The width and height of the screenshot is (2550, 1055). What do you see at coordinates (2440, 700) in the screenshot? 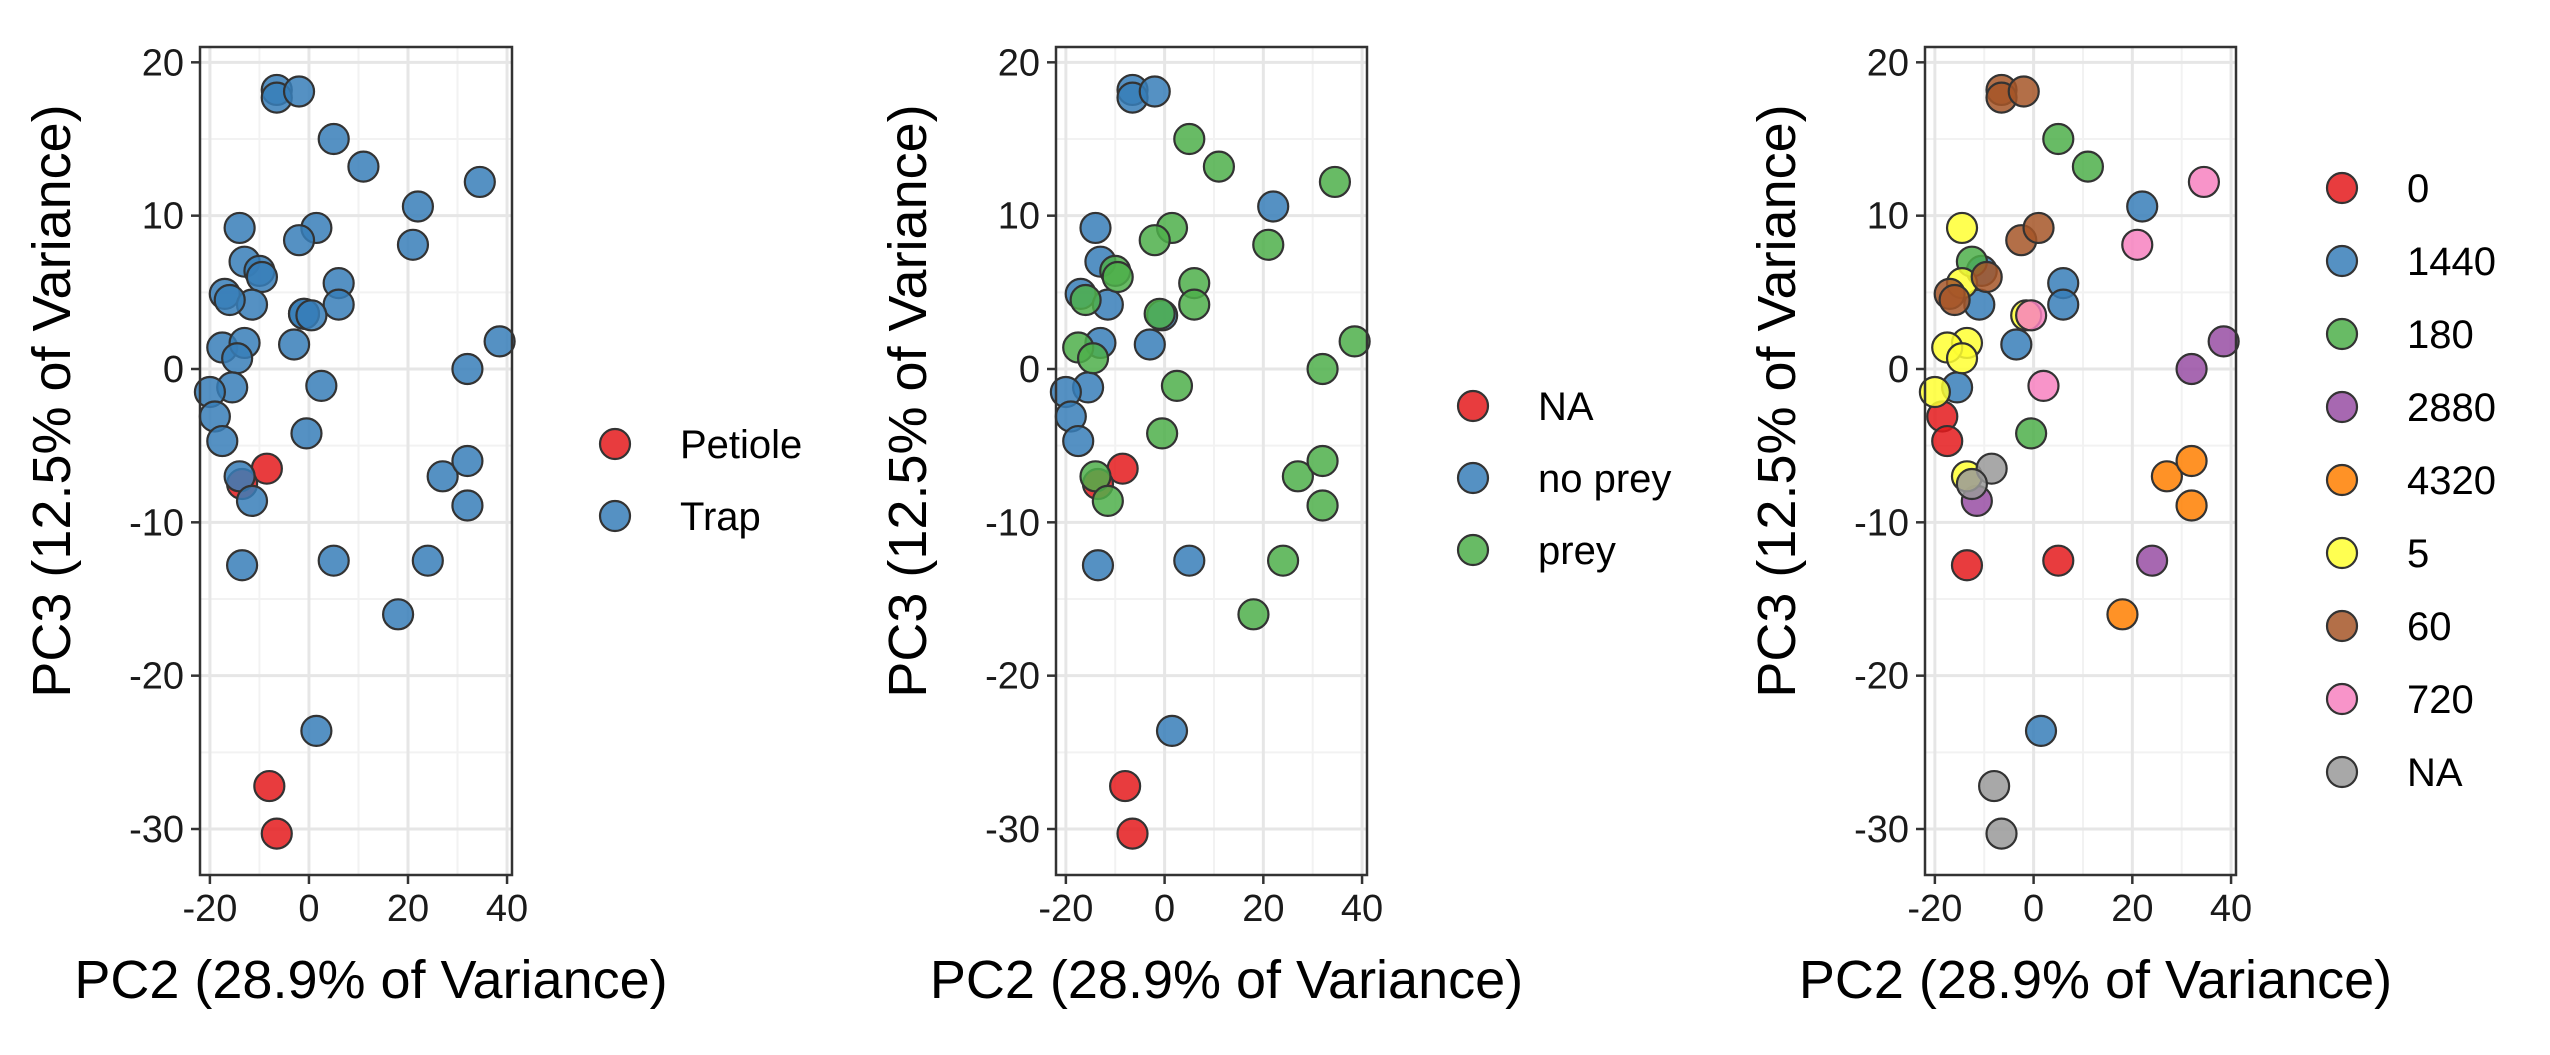
I see `legend-label: 720` at bounding box center [2440, 700].